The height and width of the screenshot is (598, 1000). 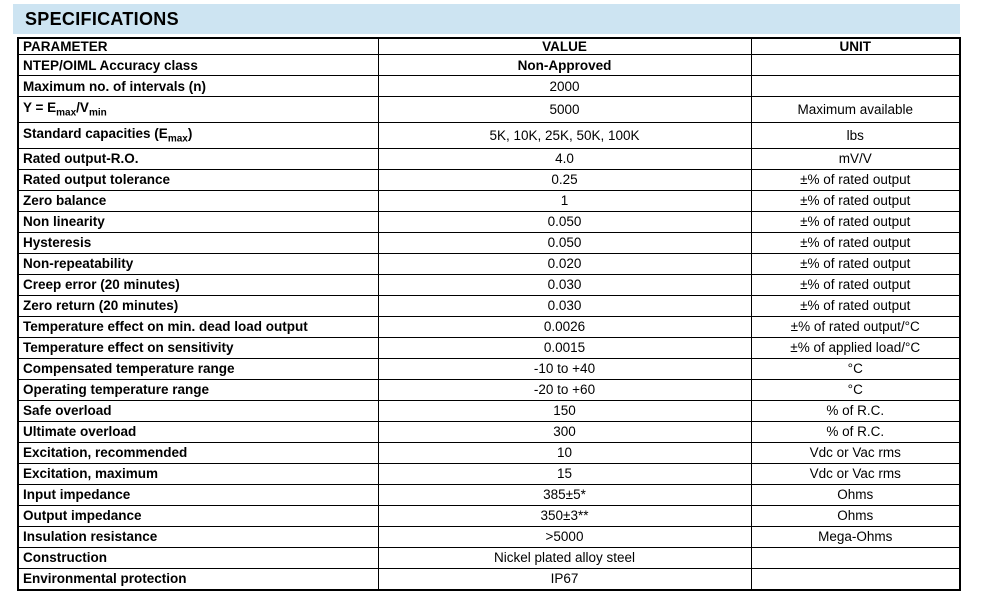 What do you see at coordinates (198, 515) in the screenshot?
I see `parameter-cell: Output impedance` at bounding box center [198, 515].